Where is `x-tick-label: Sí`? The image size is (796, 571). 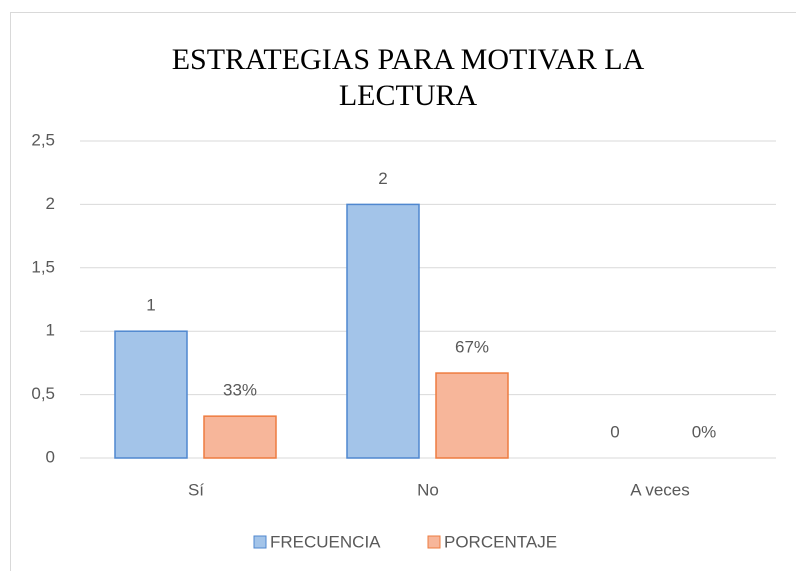
x-tick-label: Sí is located at coordinates (196, 489).